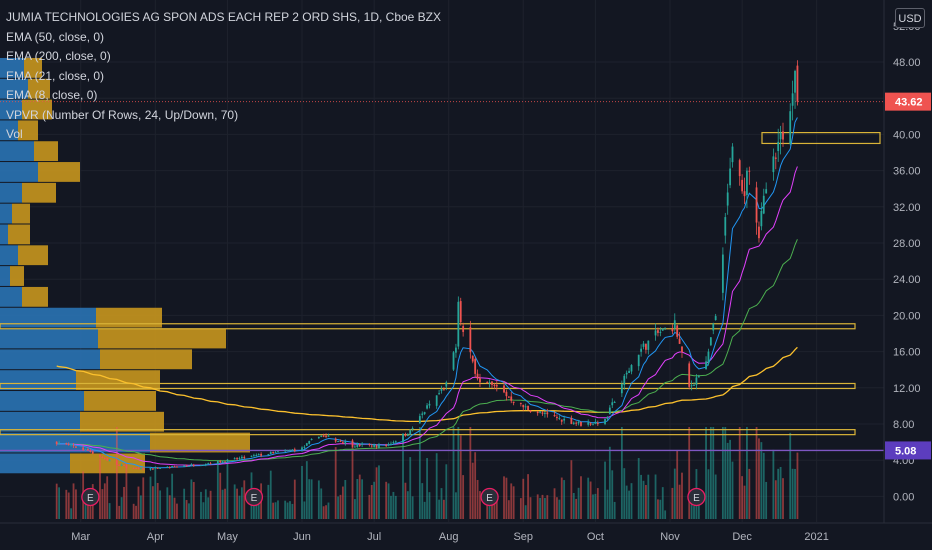 Image resolution: width=932 pixels, height=550 pixels. What do you see at coordinates (907, 208) in the screenshot?
I see `price-tick-label: 32.00` at bounding box center [907, 208].